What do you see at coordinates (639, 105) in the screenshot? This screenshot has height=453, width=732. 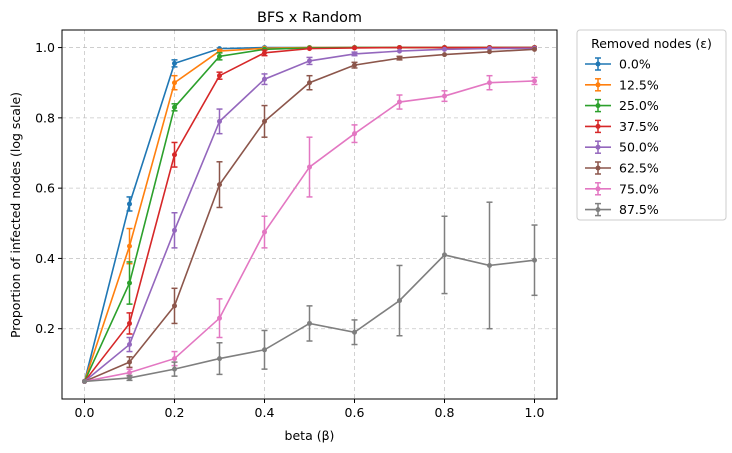 I see `legend-label: 25.0%` at bounding box center [639, 105].